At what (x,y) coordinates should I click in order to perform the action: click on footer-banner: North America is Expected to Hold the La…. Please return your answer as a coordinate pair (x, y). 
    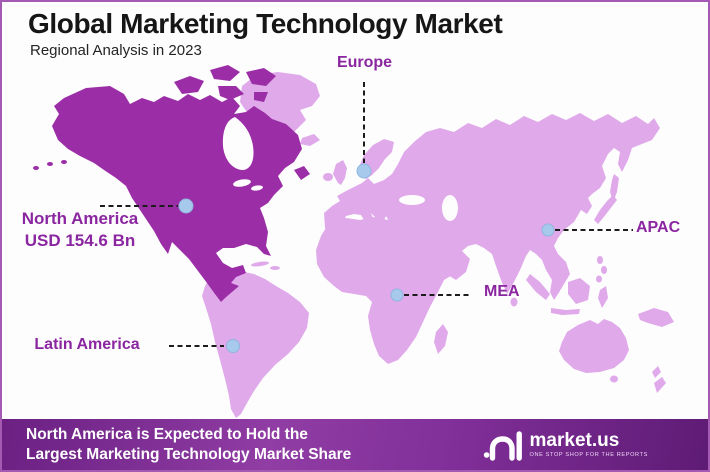
    Looking at the image, I should click on (355, 444).